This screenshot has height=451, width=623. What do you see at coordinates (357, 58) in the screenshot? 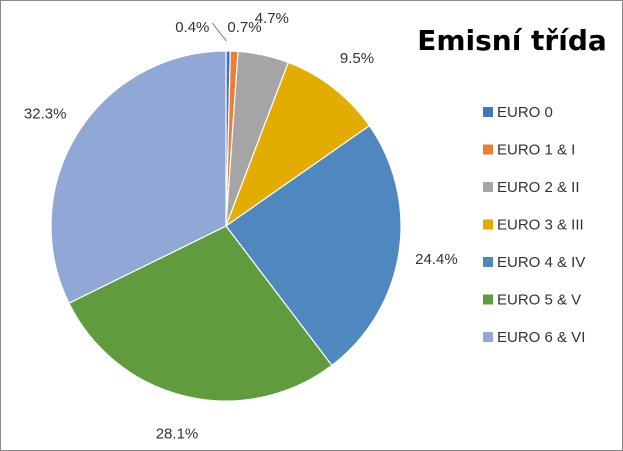
I see `data-label-4: 9.5%` at bounding box center [357, 58].